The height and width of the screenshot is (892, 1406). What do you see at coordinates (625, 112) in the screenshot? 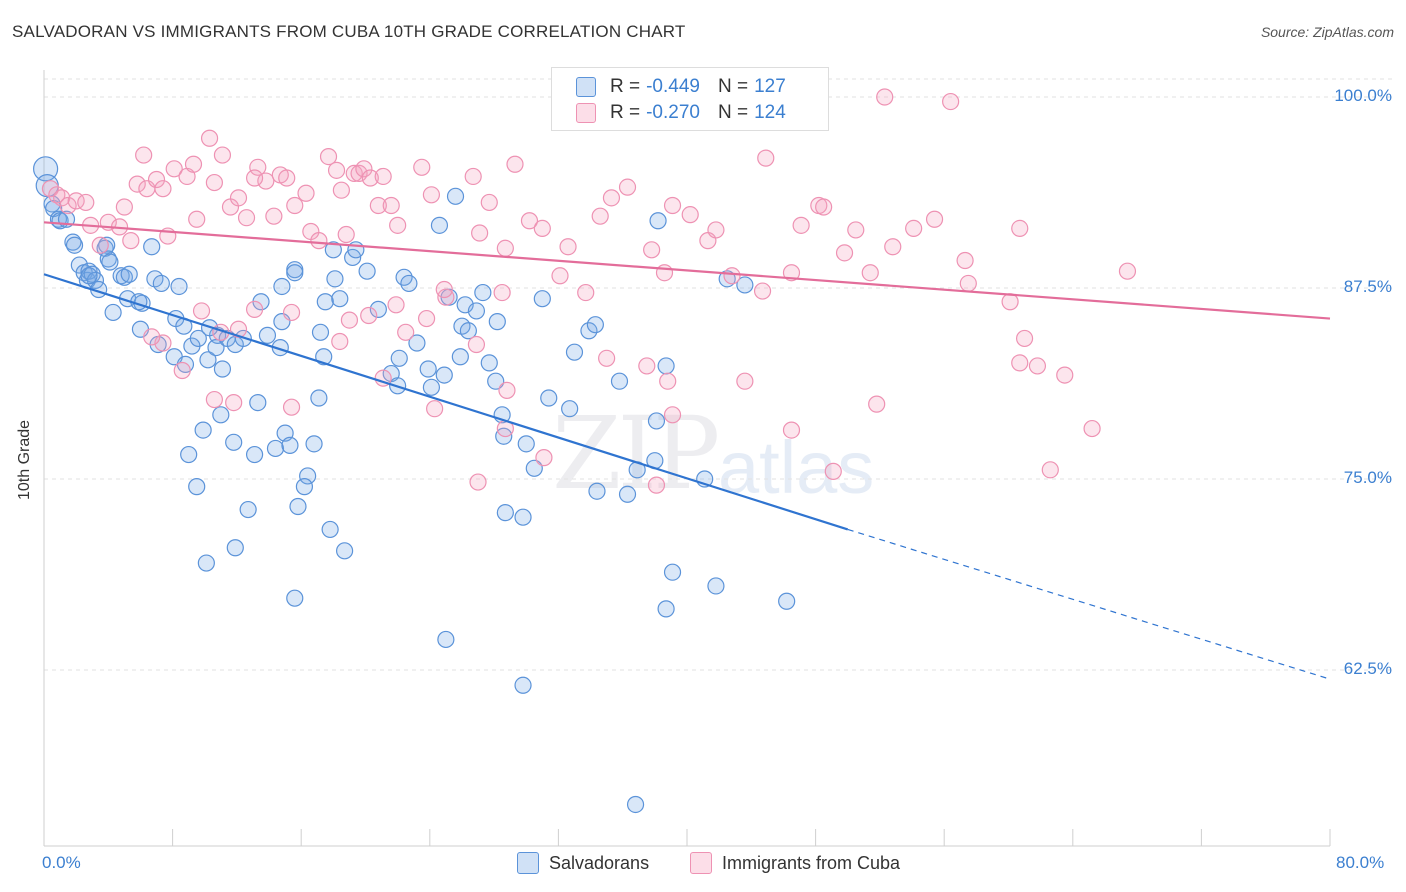
I see `r-label: R =` at bounding box center [625, 112].